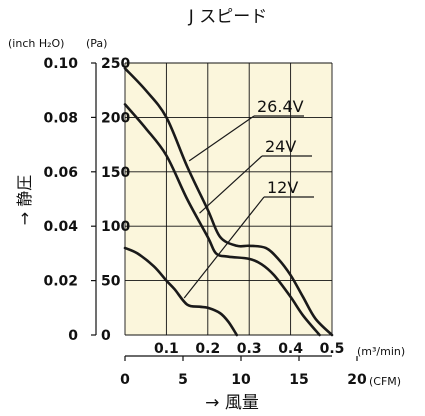 Image resolution: width=425 pixels, height=416 pixels. Describe the element at coordinates (125, 380) in the screenshot. I see `x-tick-cfm: 0` at that location.